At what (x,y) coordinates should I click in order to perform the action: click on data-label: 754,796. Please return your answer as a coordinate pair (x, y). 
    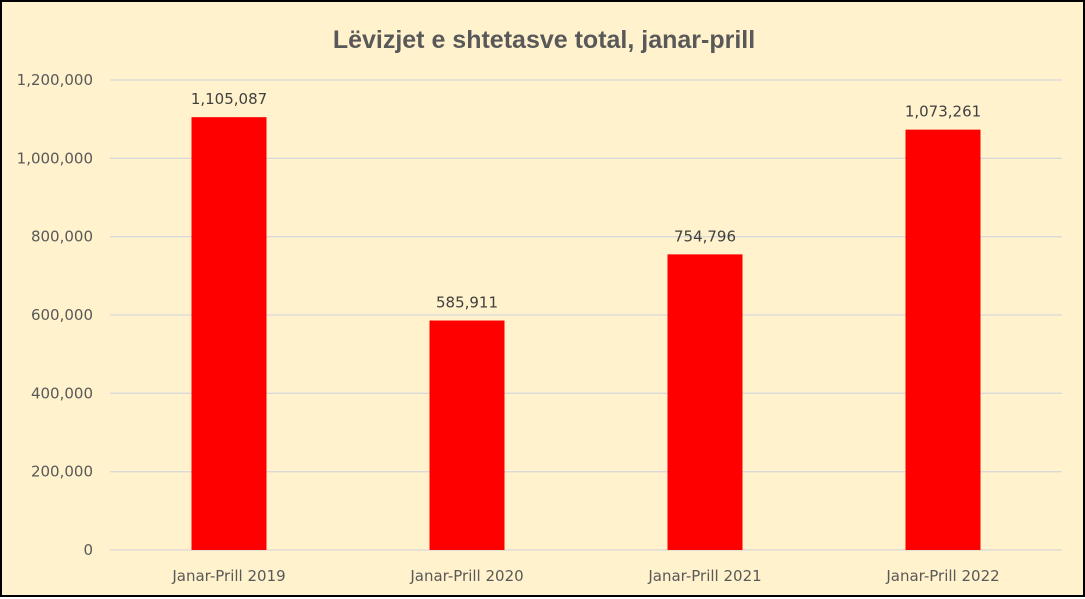
    Looking at the image, I should click on (705, 236).